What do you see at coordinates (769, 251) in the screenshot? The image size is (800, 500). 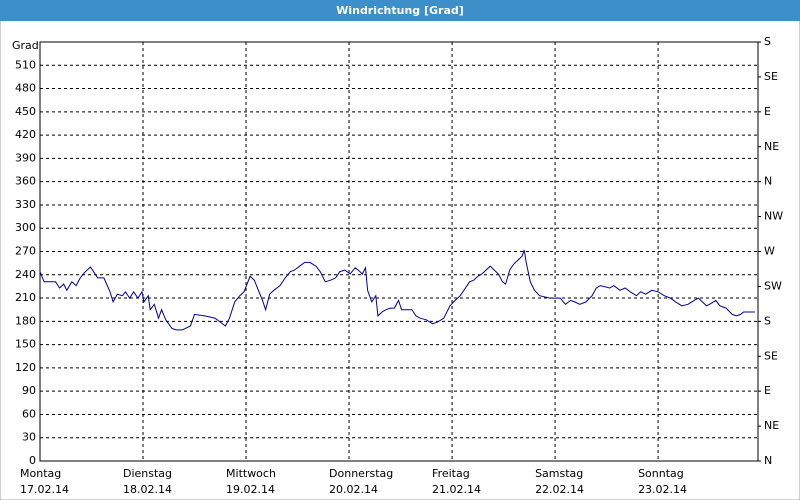 I see `y2-tick-label: W` at bounding box center [769, 251].